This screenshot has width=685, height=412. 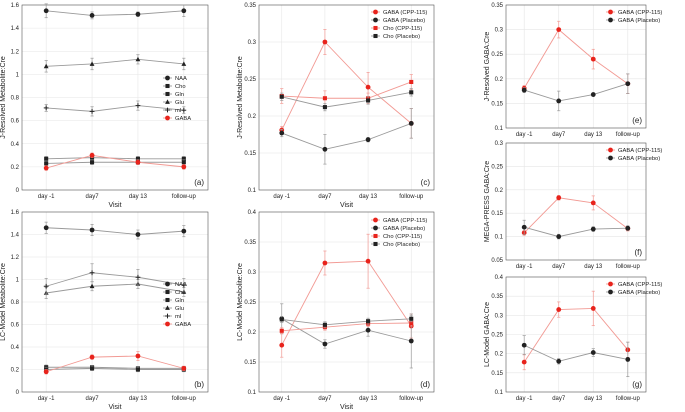 What do you see at coordinates (487, 67) in the screenshot?
I see `y-axis-label: J-Resolved GABA:Cre` at bounding box center [487, 67].